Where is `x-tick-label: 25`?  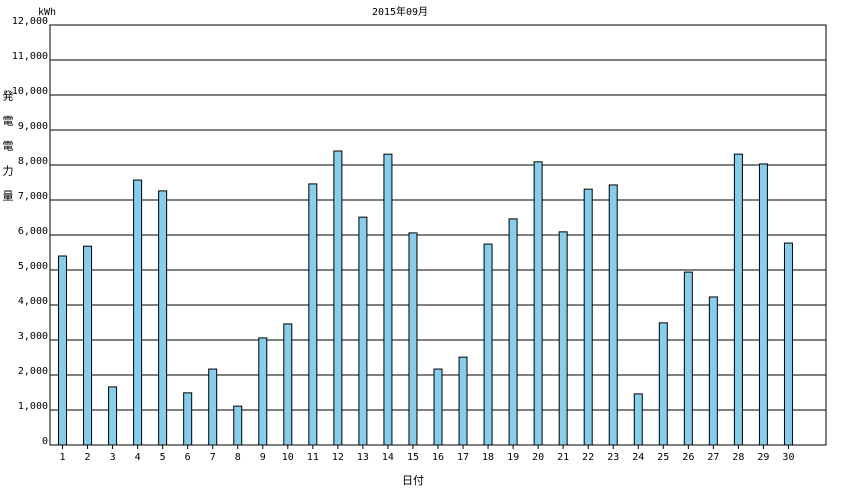 x-tick-label: 25 is located at coordinates (663, 457).